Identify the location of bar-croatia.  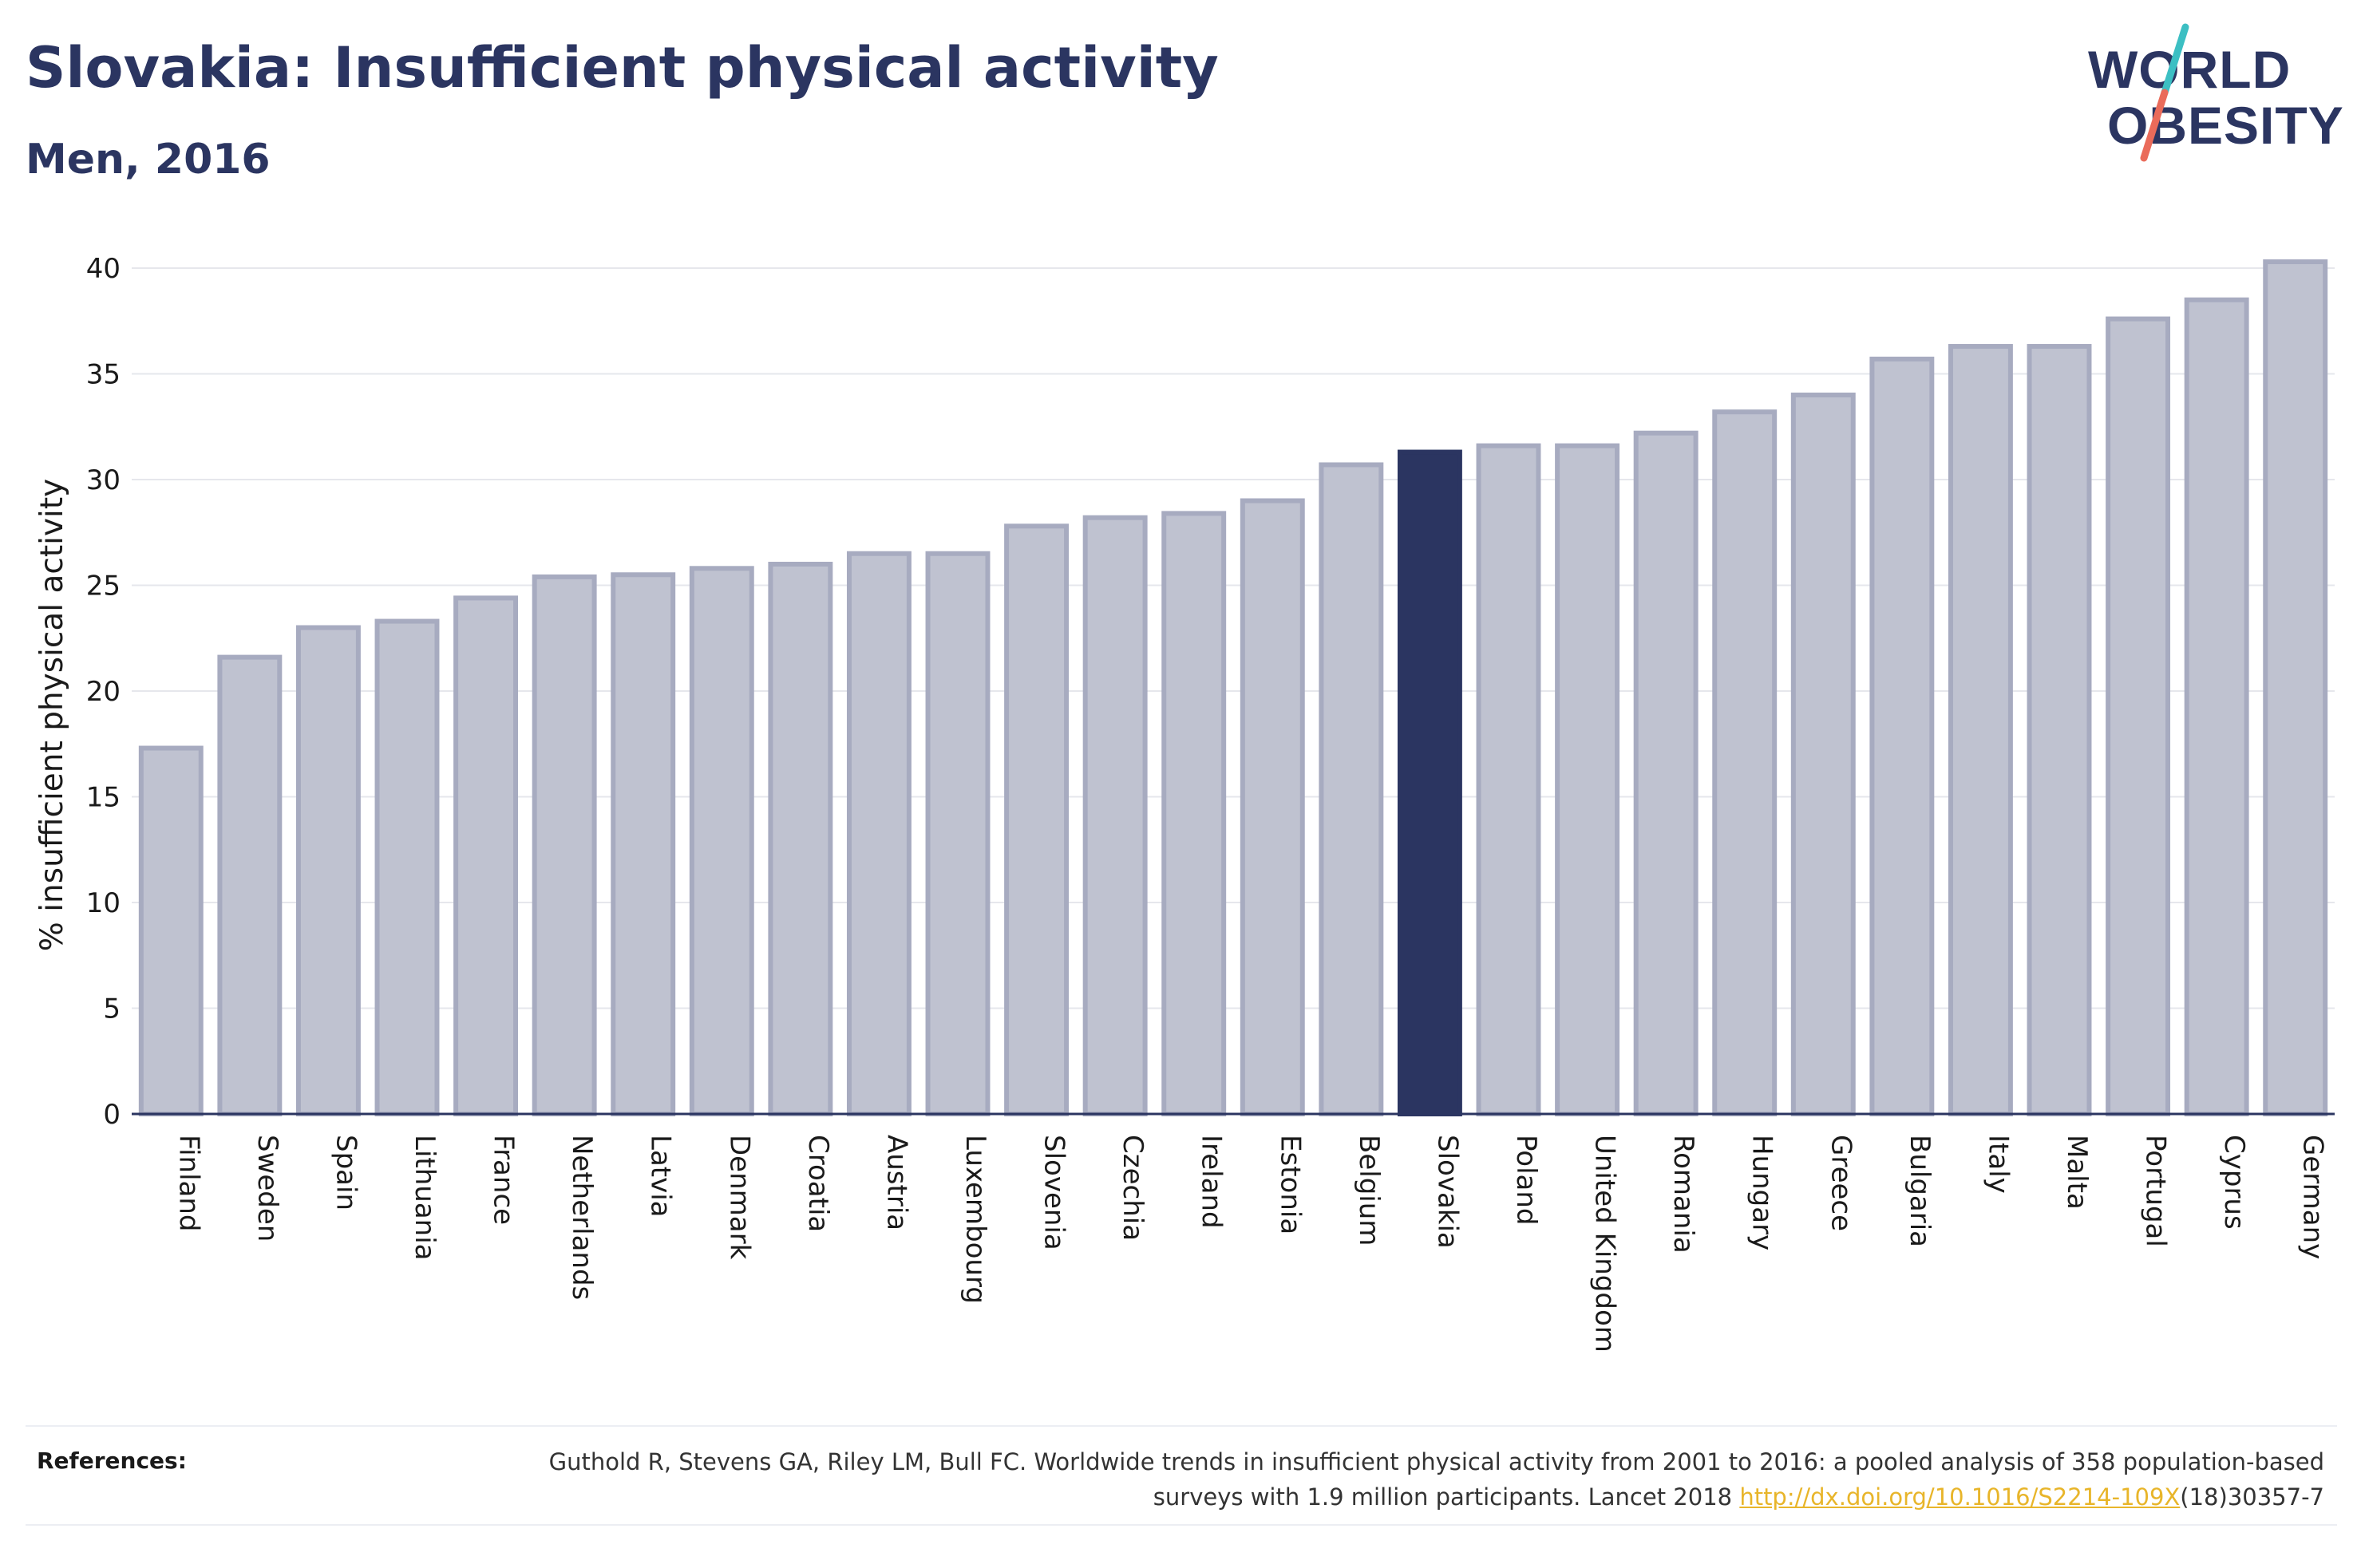
(800, 839).